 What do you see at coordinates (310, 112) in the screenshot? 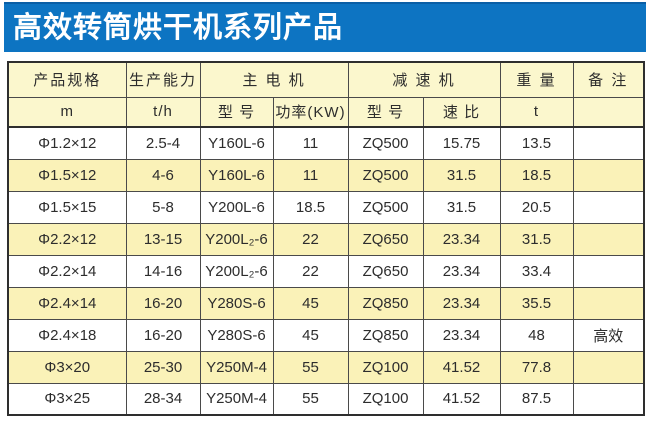
I see `header-motor-power: 功率(KW)` at bounding box center [310, 112].